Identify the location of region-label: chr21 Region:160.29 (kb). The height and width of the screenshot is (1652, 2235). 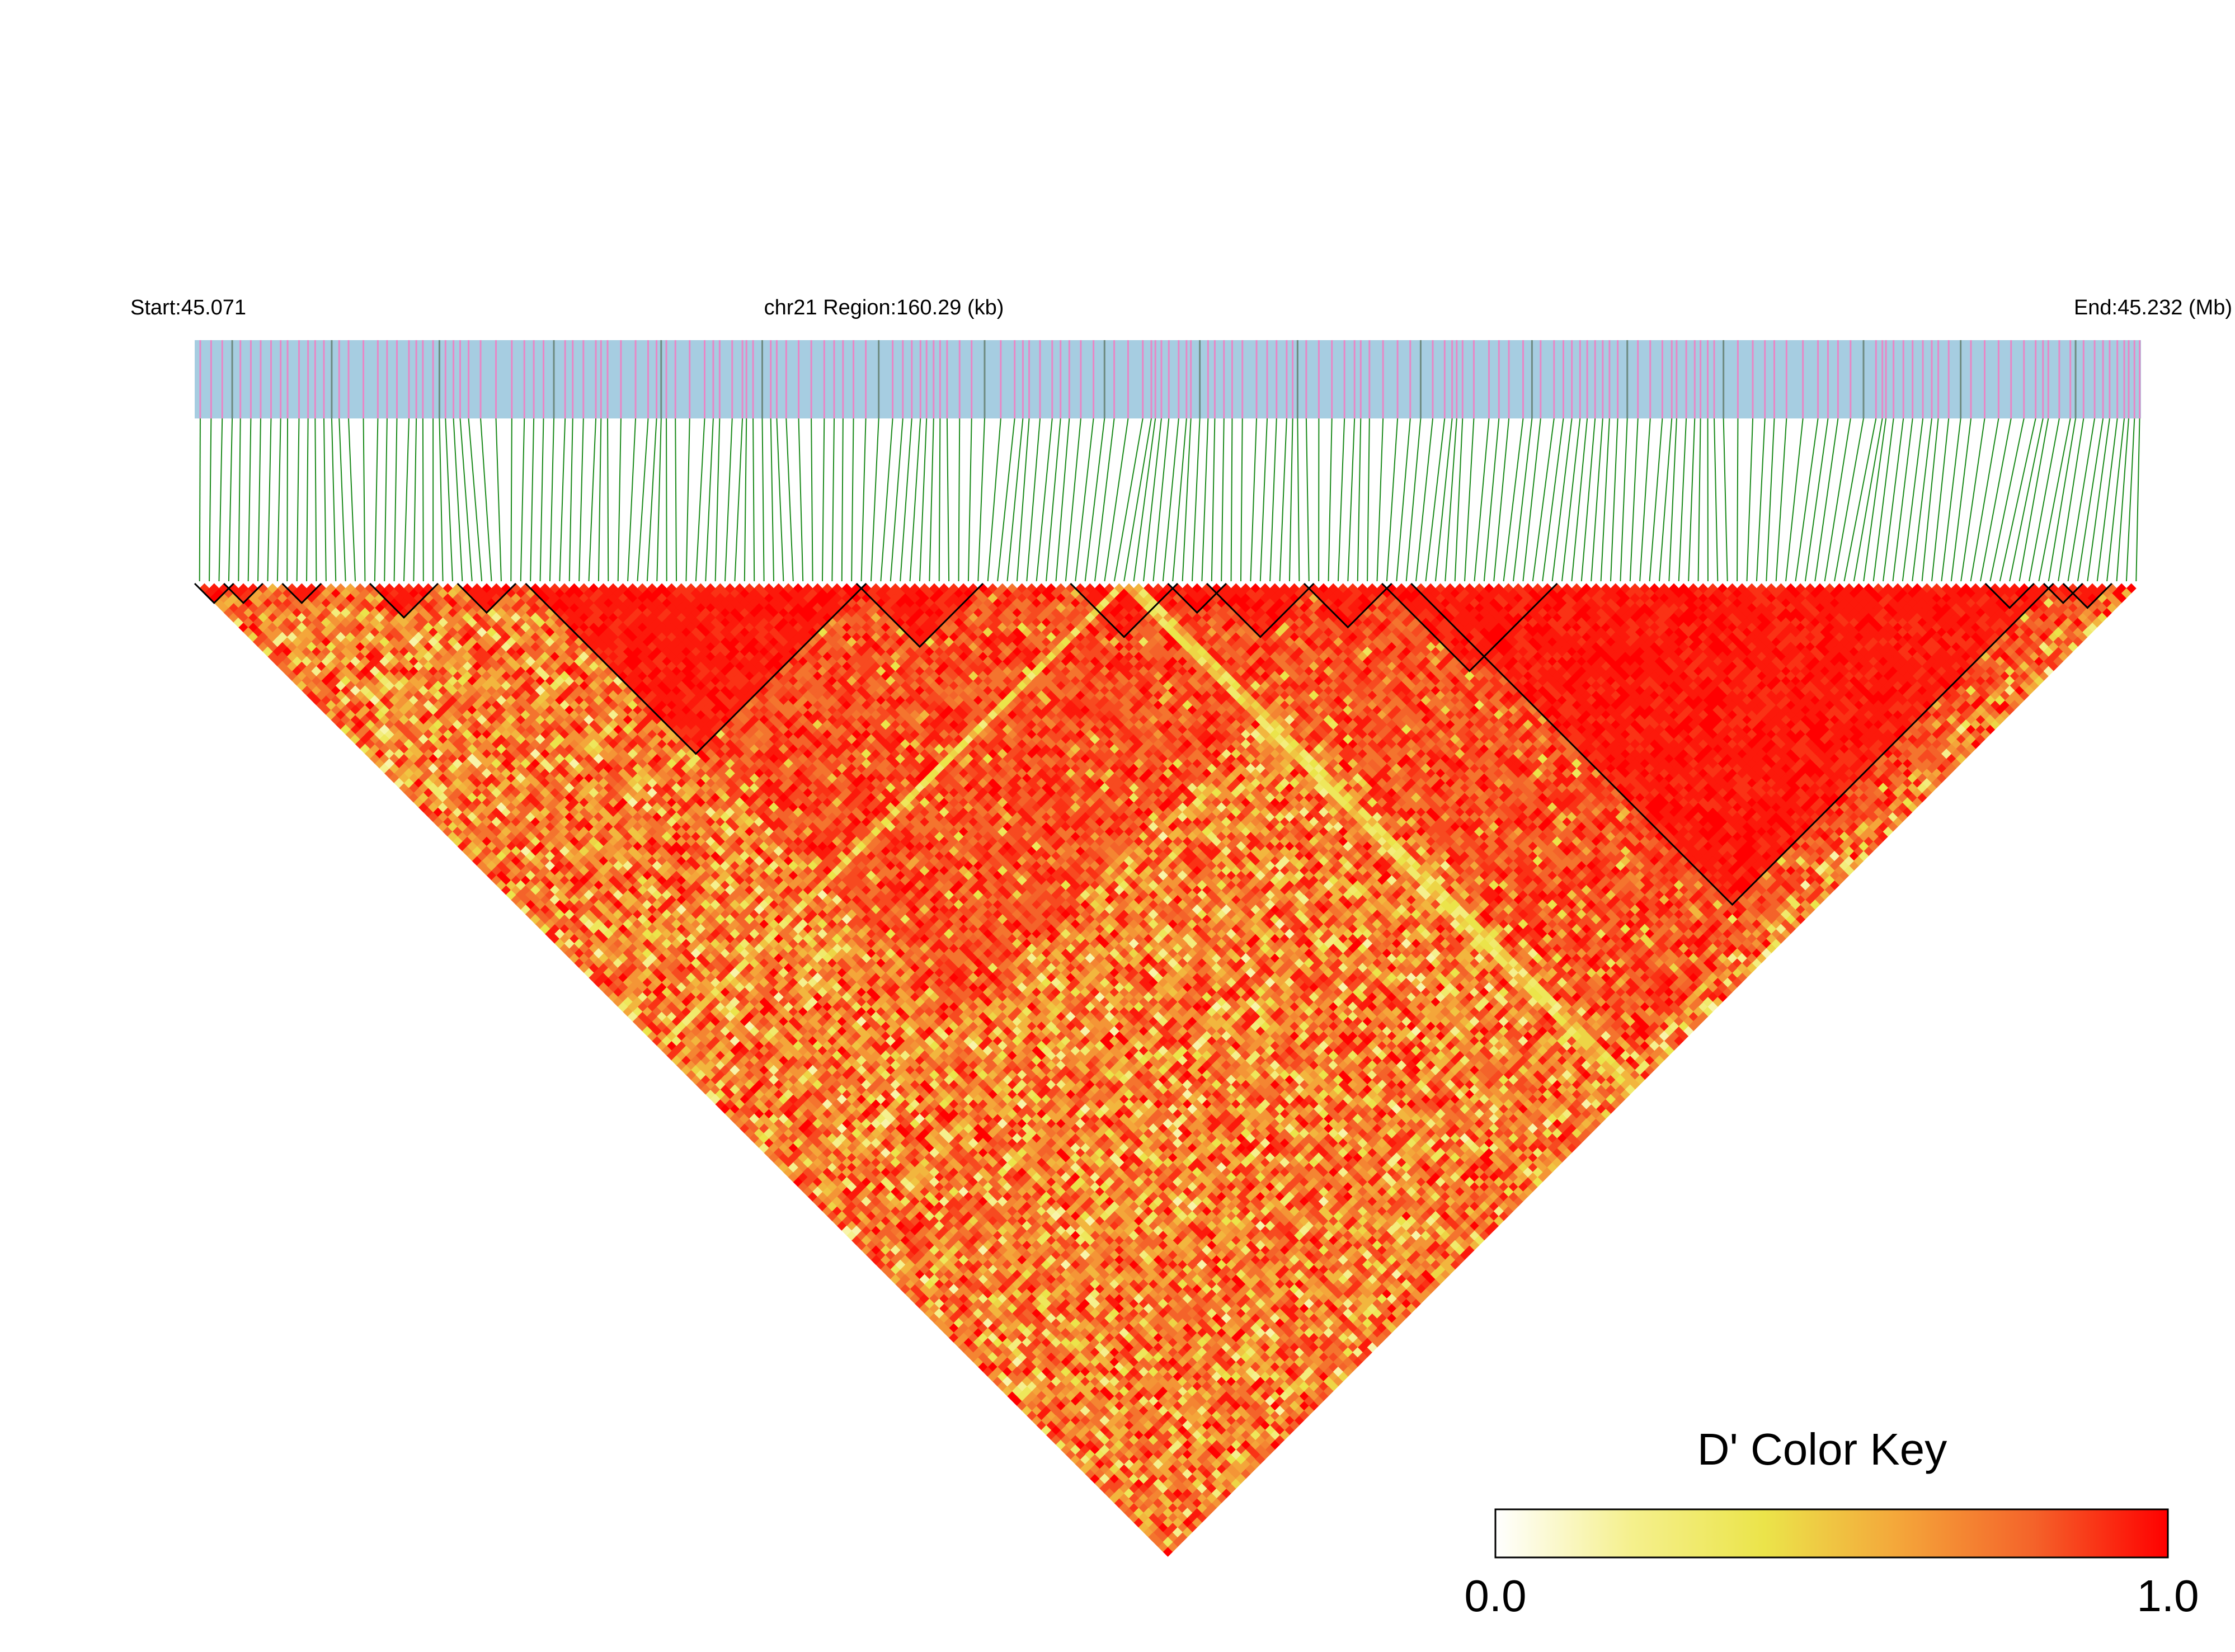
(884, 308).